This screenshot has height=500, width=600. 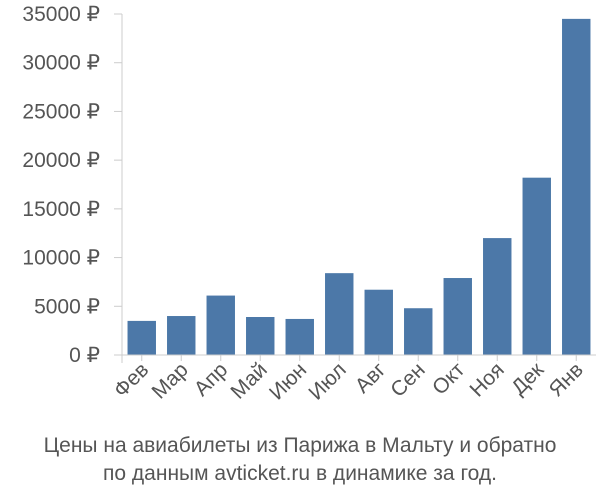 What do you see at coordinates (61, 209) in the screenshot?
I see `y-tick-label: 15000 ₽` at bounding box center [61, 209].